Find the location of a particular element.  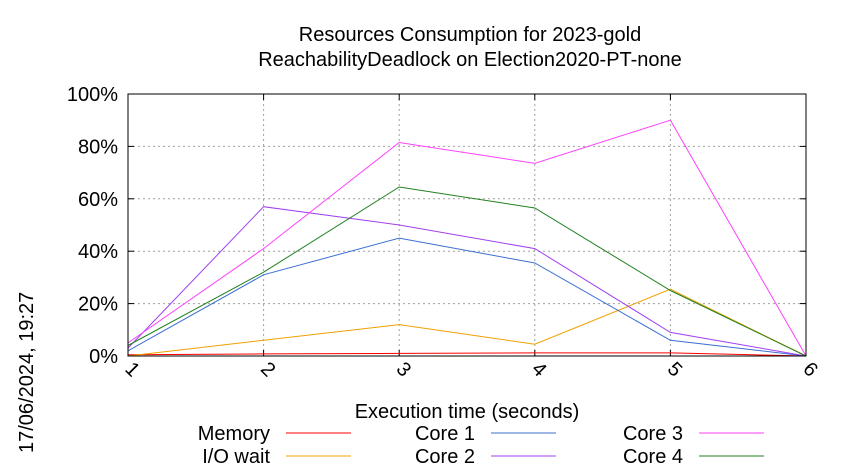

x-tick-label: 6 is located at coordinates (809, 369).